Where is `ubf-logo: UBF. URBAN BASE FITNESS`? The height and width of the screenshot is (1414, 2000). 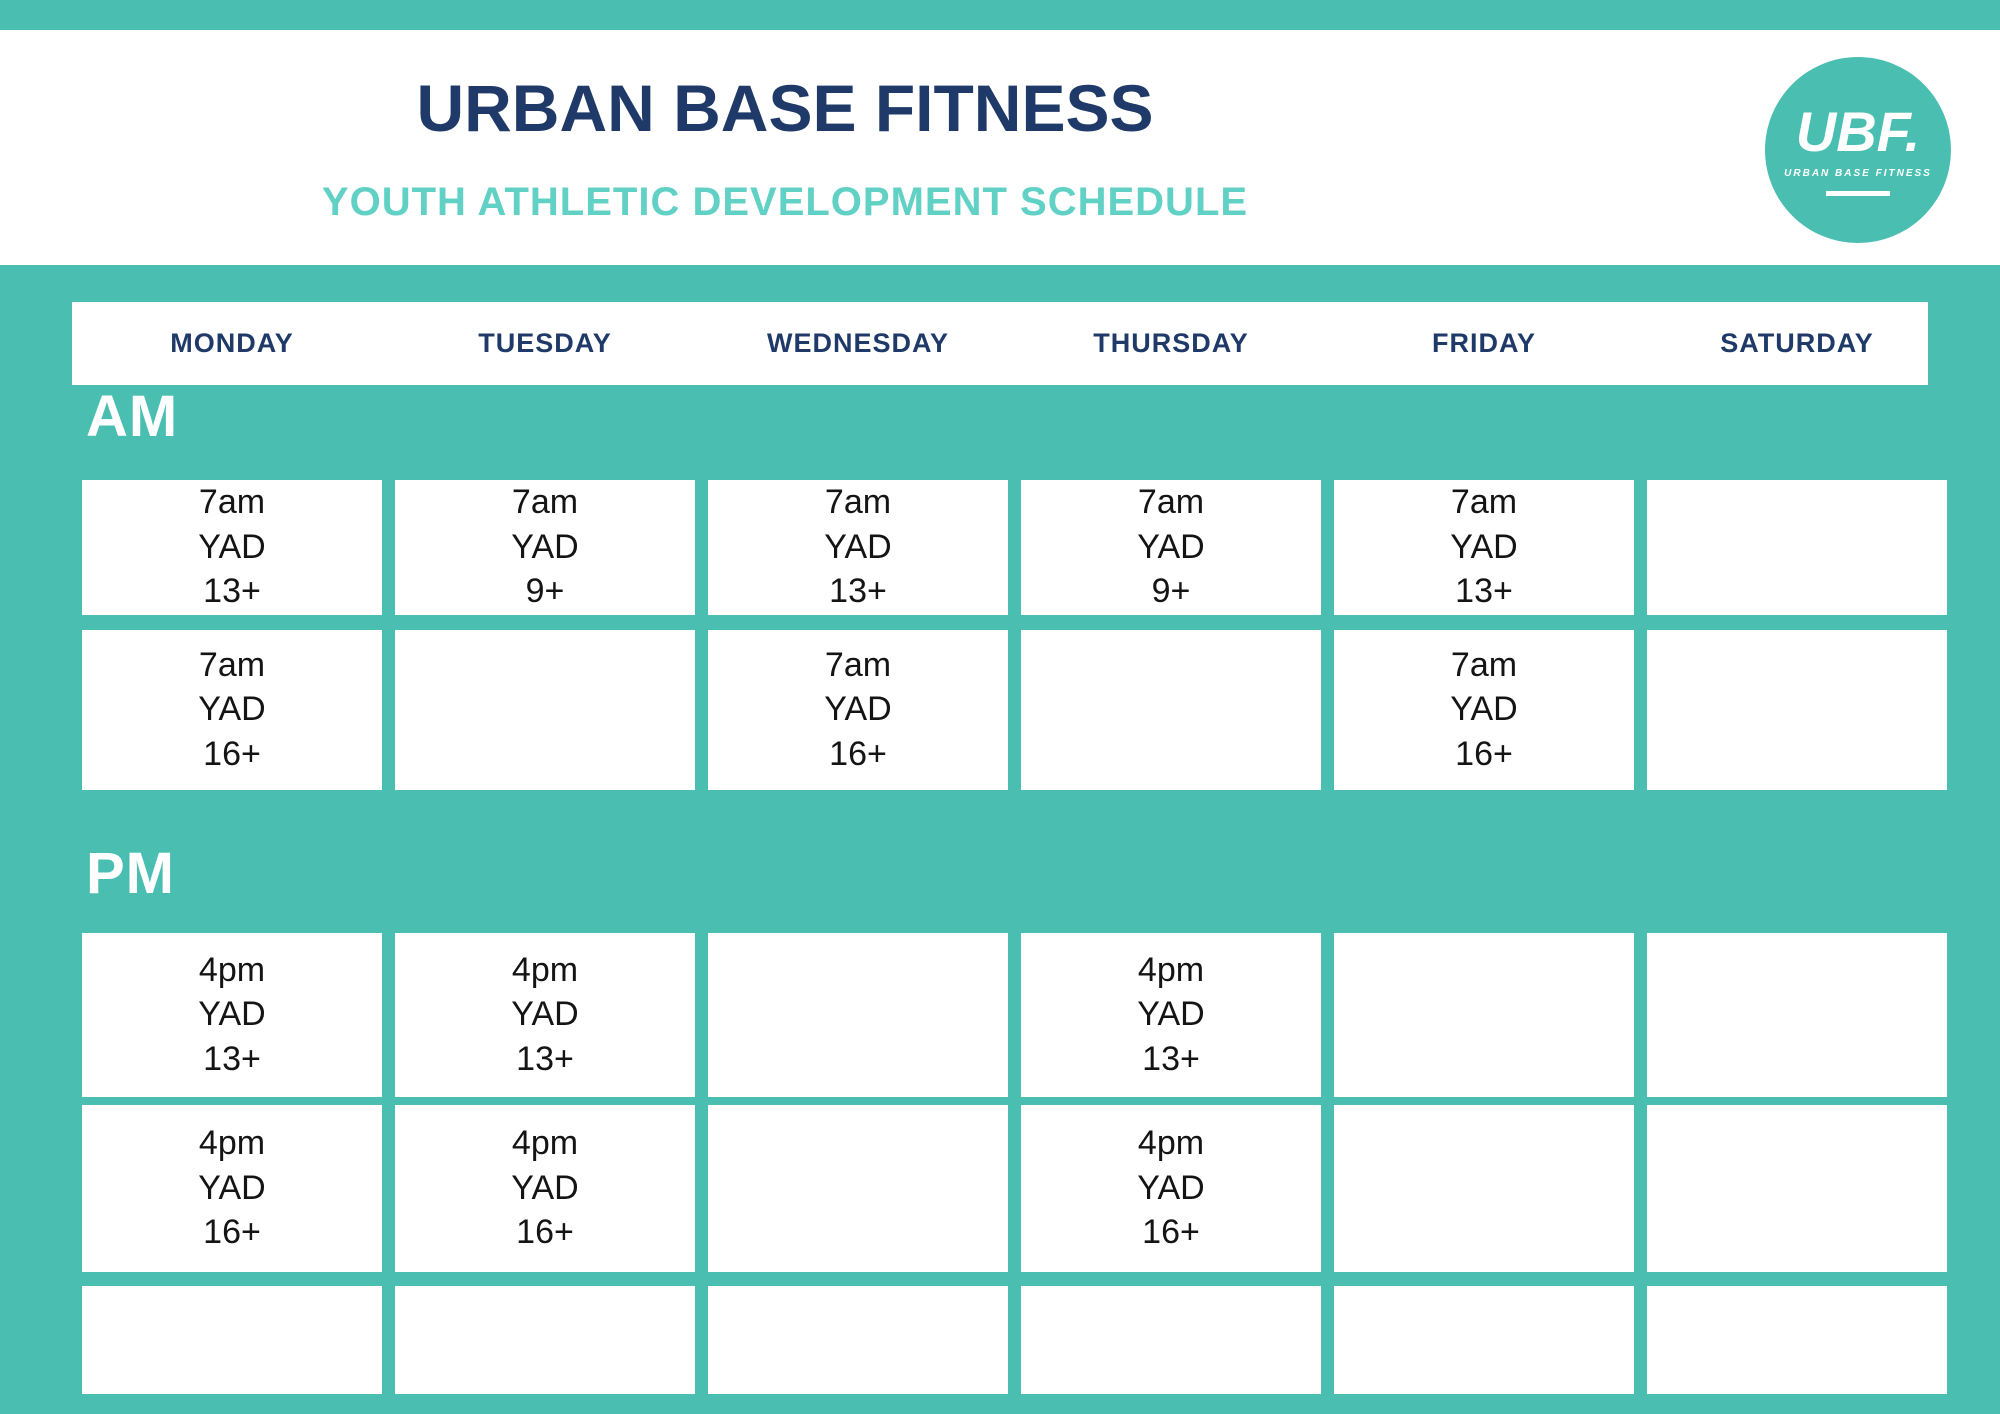 ubf-logo: UBF. URBAN BASE FITNESS is located at coordinates (1858, 150).